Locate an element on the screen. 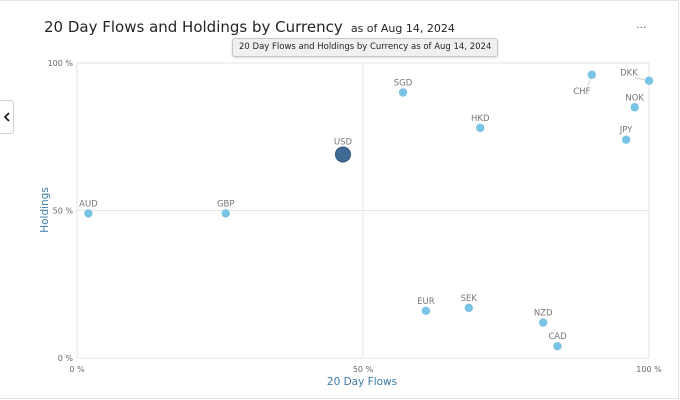  chevron-left-icon is located at coordinates (6, 117).